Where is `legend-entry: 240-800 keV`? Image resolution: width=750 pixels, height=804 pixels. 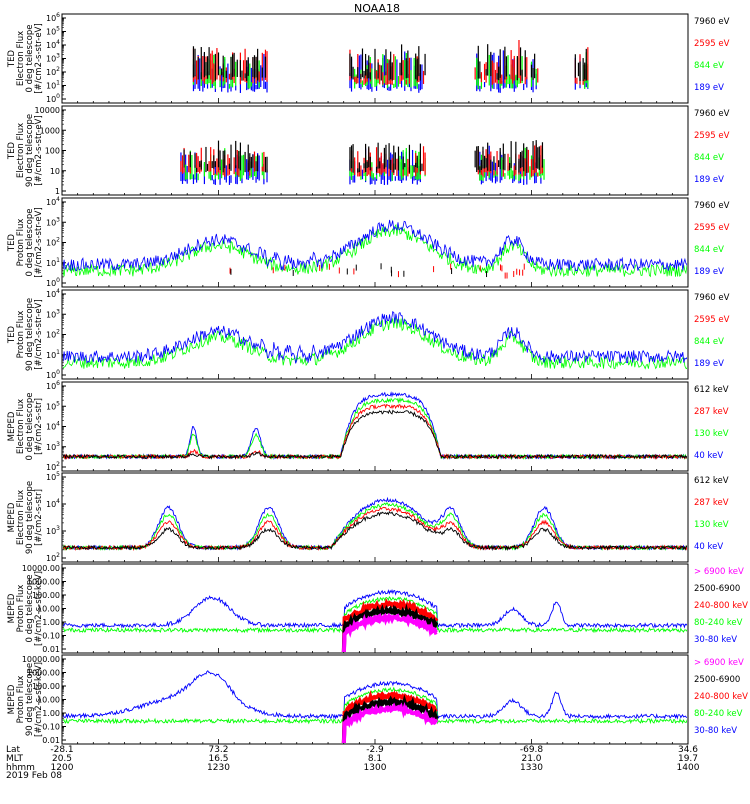
legend-entry: 240-800 keV is located at coordinates (721, 606).